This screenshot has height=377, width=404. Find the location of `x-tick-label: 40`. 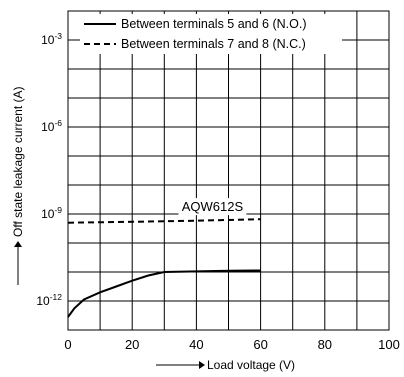

x-tick-label: 40 is located at coordinates (196, 344).